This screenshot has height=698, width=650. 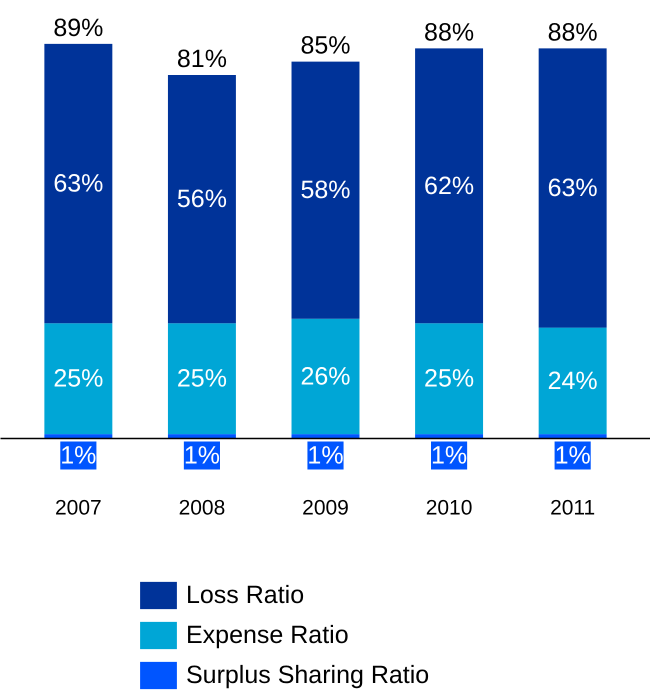 What do you see at coordinates (449, 508) in the screenshot?
I see `x-tick-label: 2010` at bounding box center [449, 508].